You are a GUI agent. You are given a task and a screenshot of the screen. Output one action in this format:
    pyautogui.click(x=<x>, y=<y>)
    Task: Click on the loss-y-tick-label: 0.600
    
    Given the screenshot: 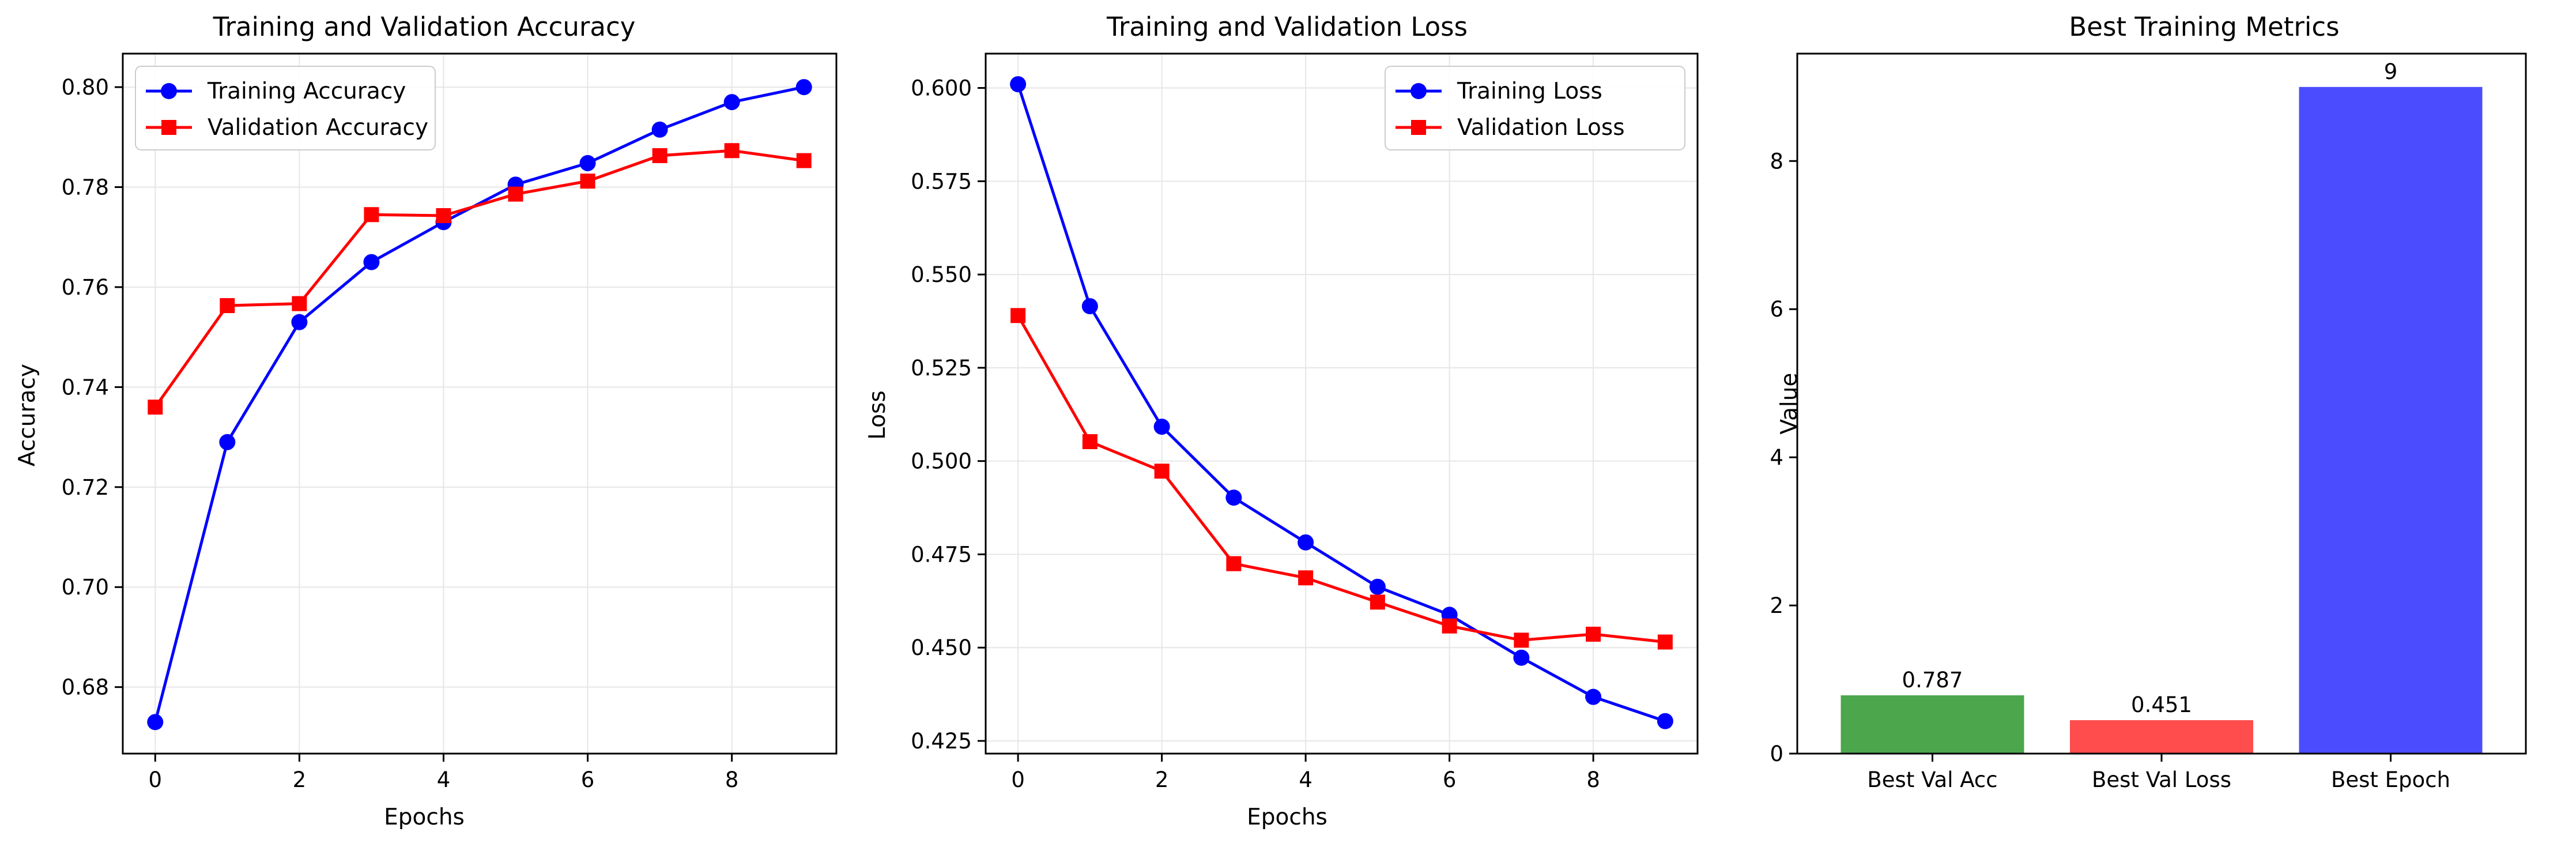 What is the action you would take?
    pyautogui.click(x=941, y=88)
    